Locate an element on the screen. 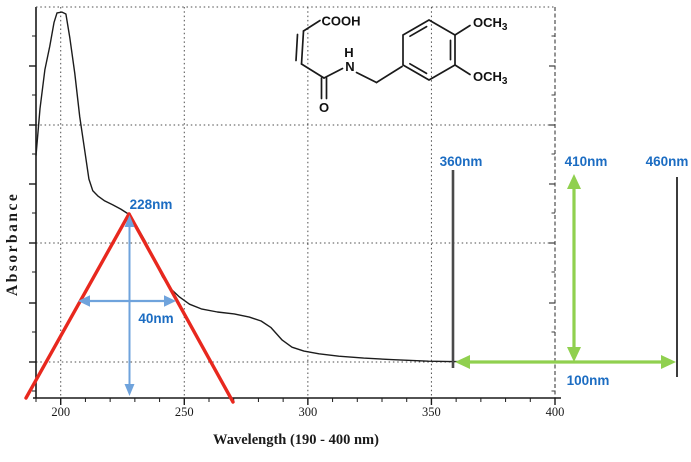 The width and height of the screenshot is (691, 462). molecule-structure is located at coordinates (383, 59).